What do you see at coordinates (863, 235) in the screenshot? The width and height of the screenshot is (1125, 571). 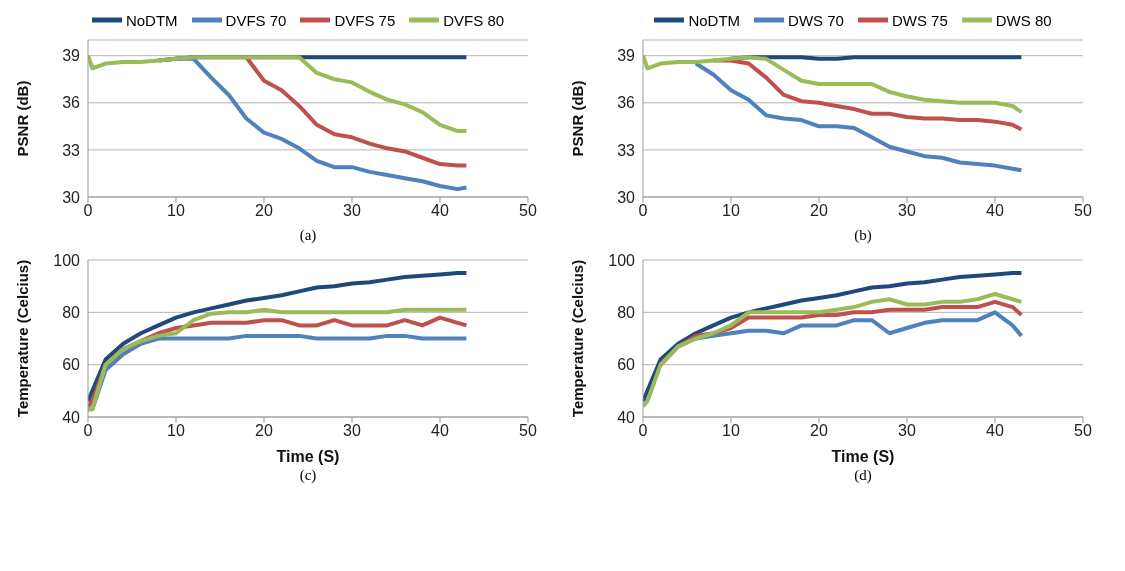 I see `text: (b)` at bounding box center [863, 235].